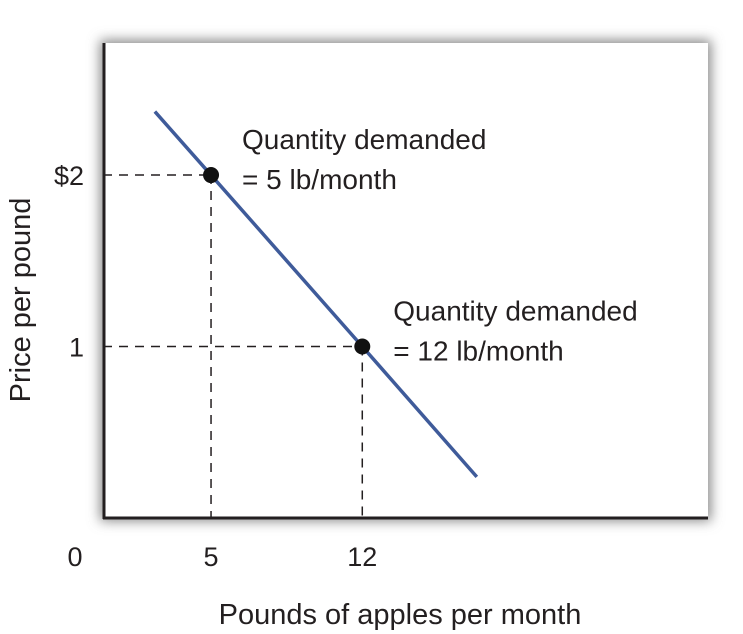 The image size is (743, 634). I want to click on y-axis-label: Price per pound, so click(21, 300).